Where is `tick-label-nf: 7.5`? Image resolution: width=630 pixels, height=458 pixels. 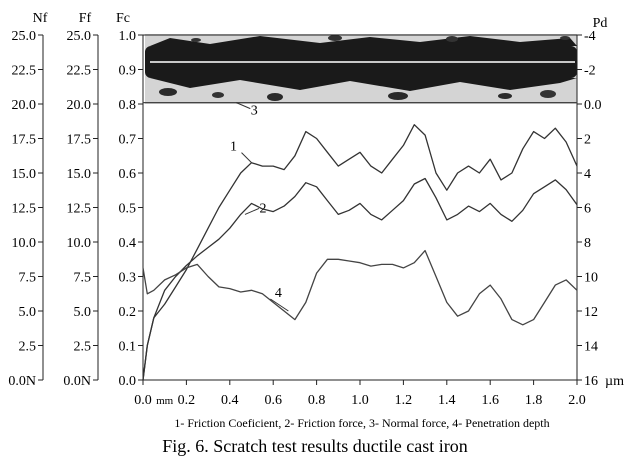 tick-label-nf: 7.5 is located at coordinates (28, 278).